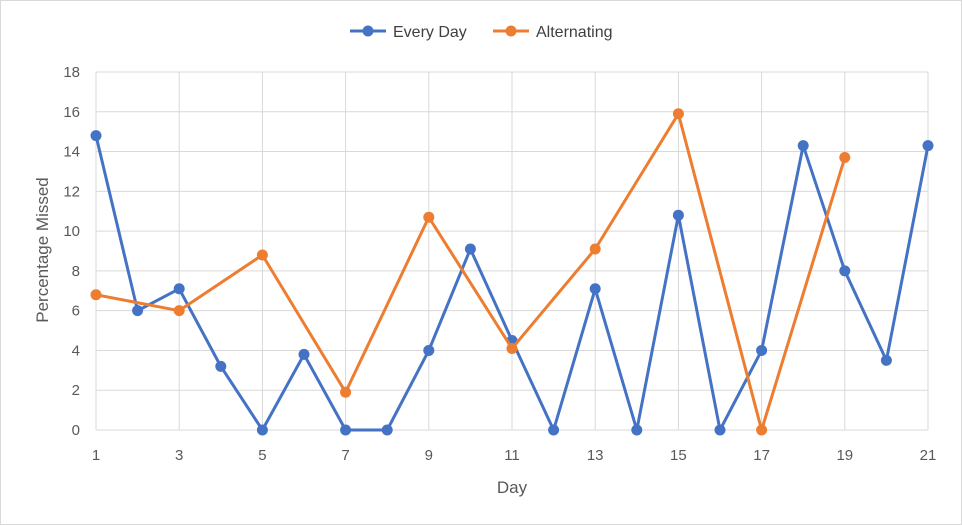 The height and width of the screenshot is (525, 962). I want to click on y-tick-label: 2, so click(76, 390).